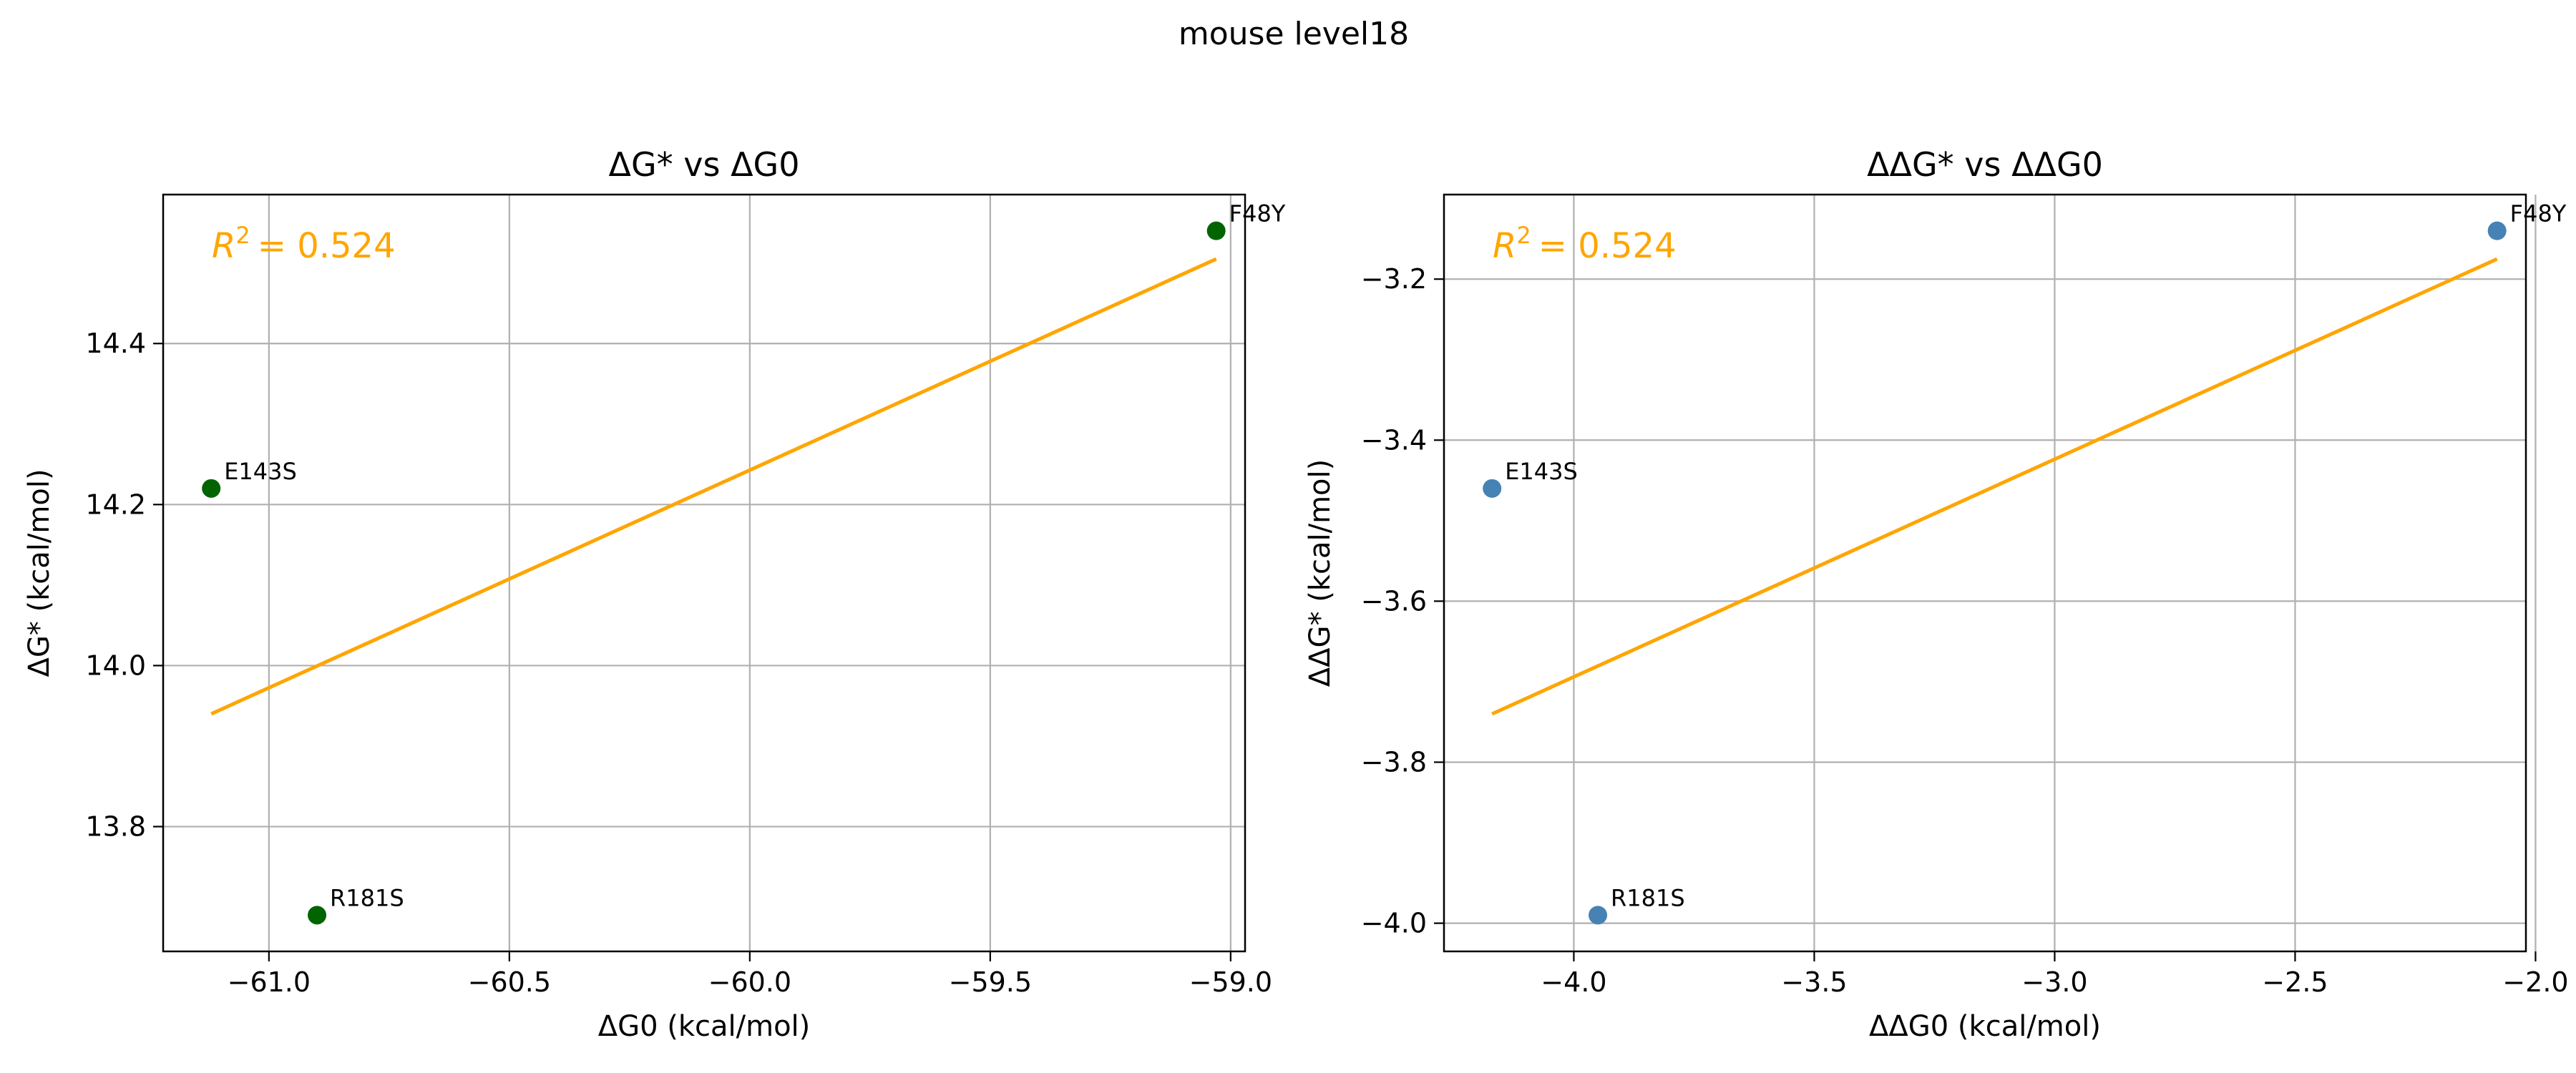  What do you see at coordinates (2054, 982) in the screenshot?
I see `chart-1-x-tick-label: −3.0` at bounding box center [2054, 982].